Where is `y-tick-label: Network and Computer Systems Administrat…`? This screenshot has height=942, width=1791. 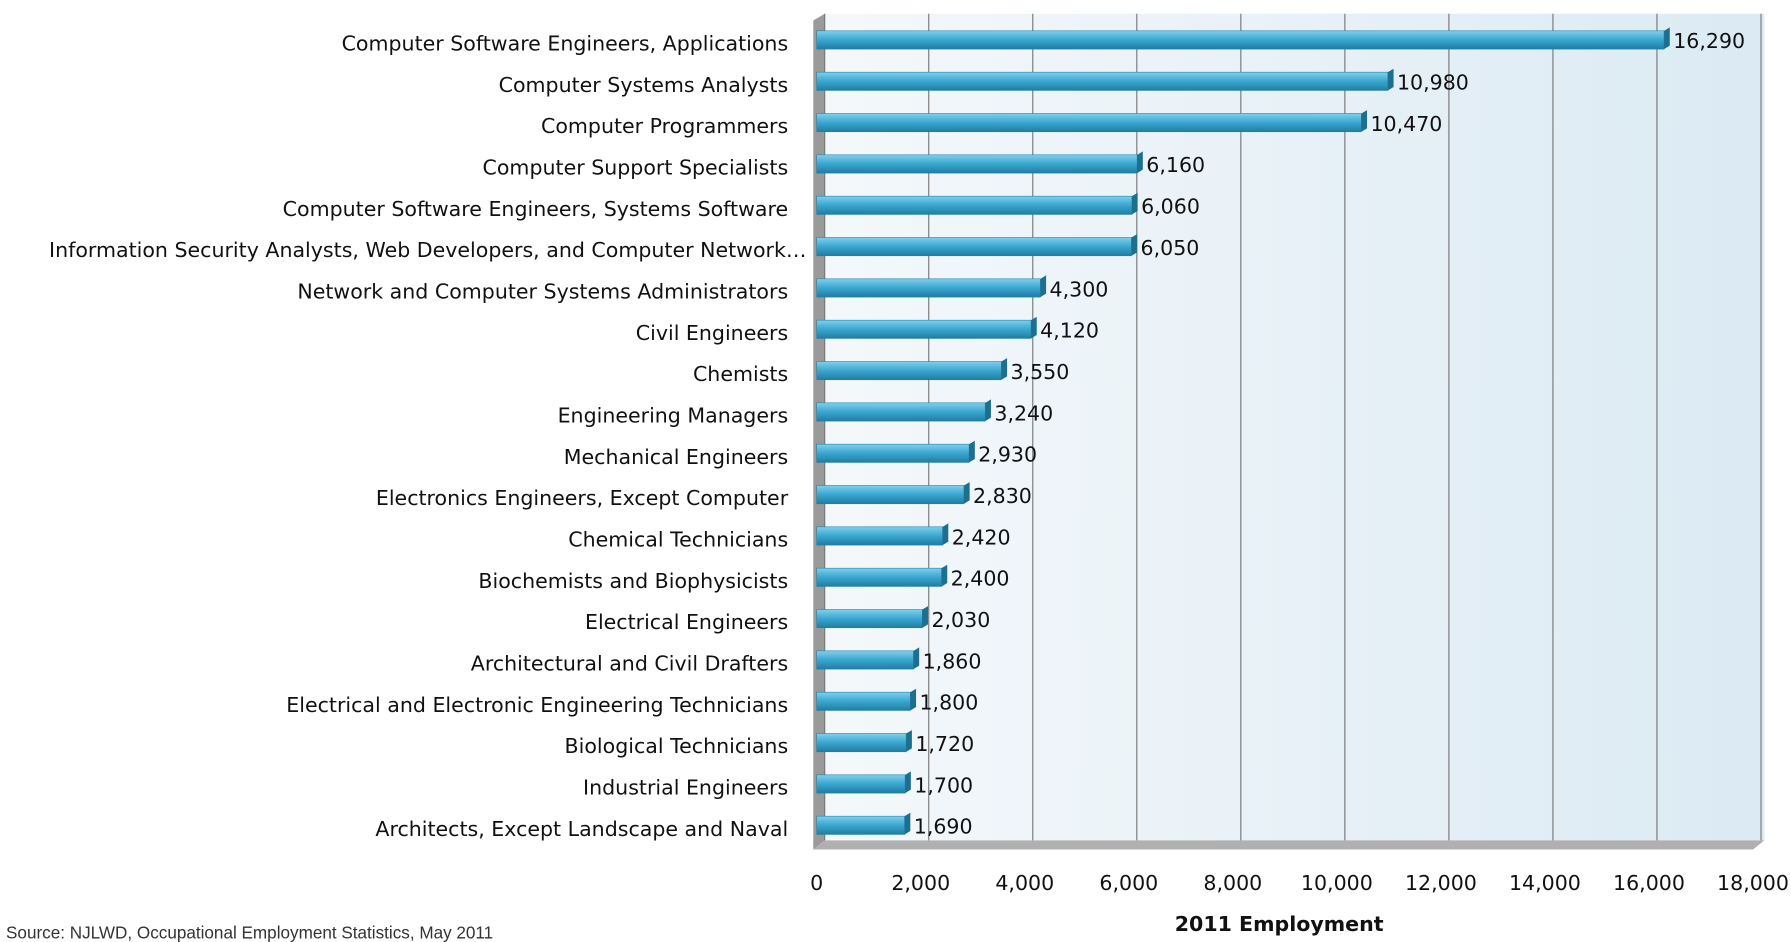 y-tick-label: Network and Computer Systems Administrat… is located at coordinates (542, 292).